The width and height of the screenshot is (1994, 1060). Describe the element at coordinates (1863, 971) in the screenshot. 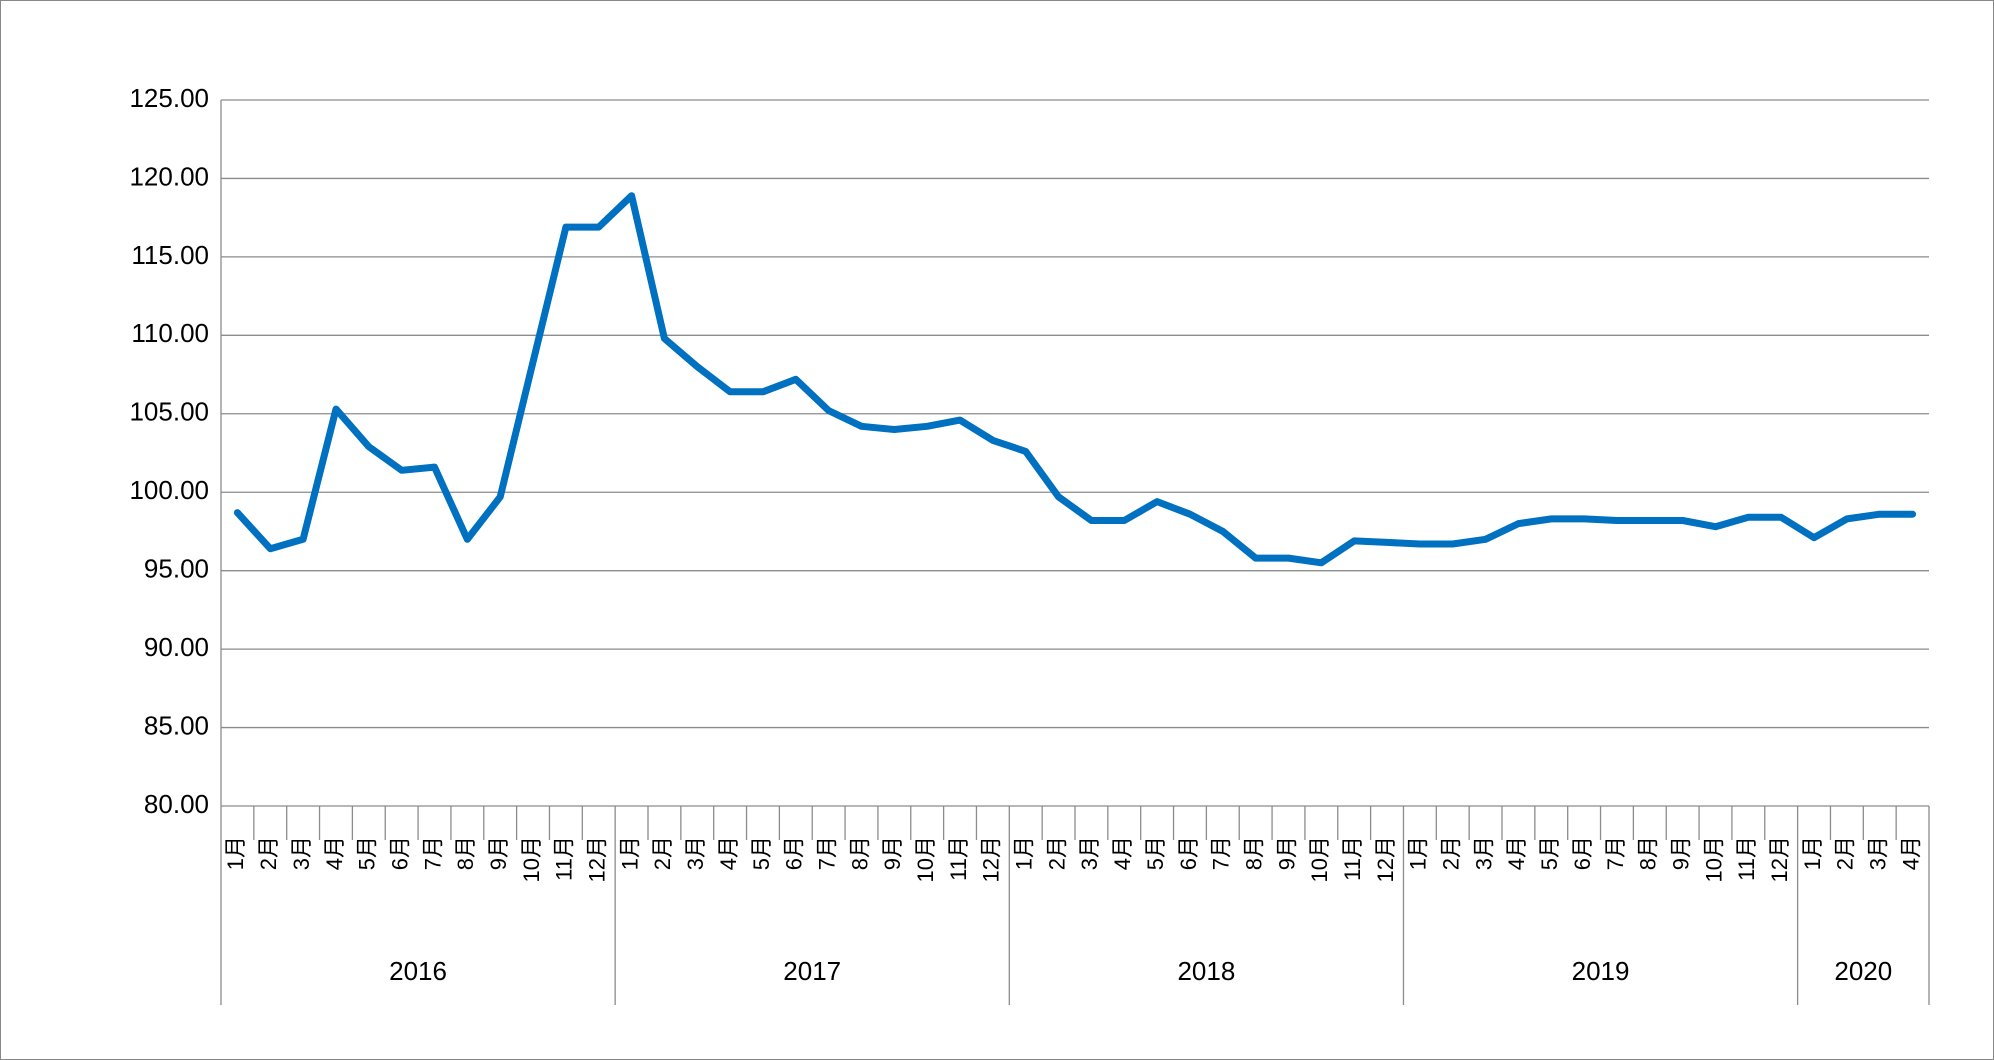

I see `x-group-label: 2020` at that location.